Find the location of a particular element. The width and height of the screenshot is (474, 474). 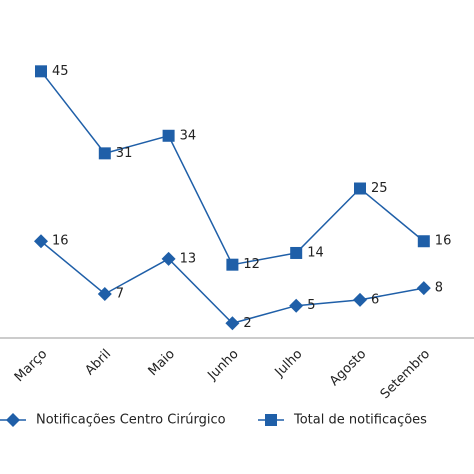

legend-label: Total de notificações is located at coordinates (360, 420).